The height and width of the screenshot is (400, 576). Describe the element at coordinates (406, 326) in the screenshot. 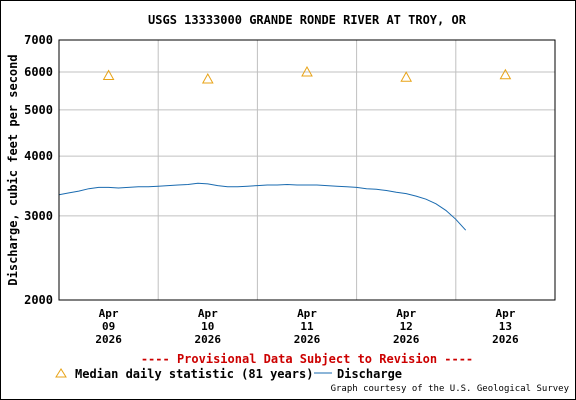

I see `x-tick-label: Apr 12 2026` at that location.